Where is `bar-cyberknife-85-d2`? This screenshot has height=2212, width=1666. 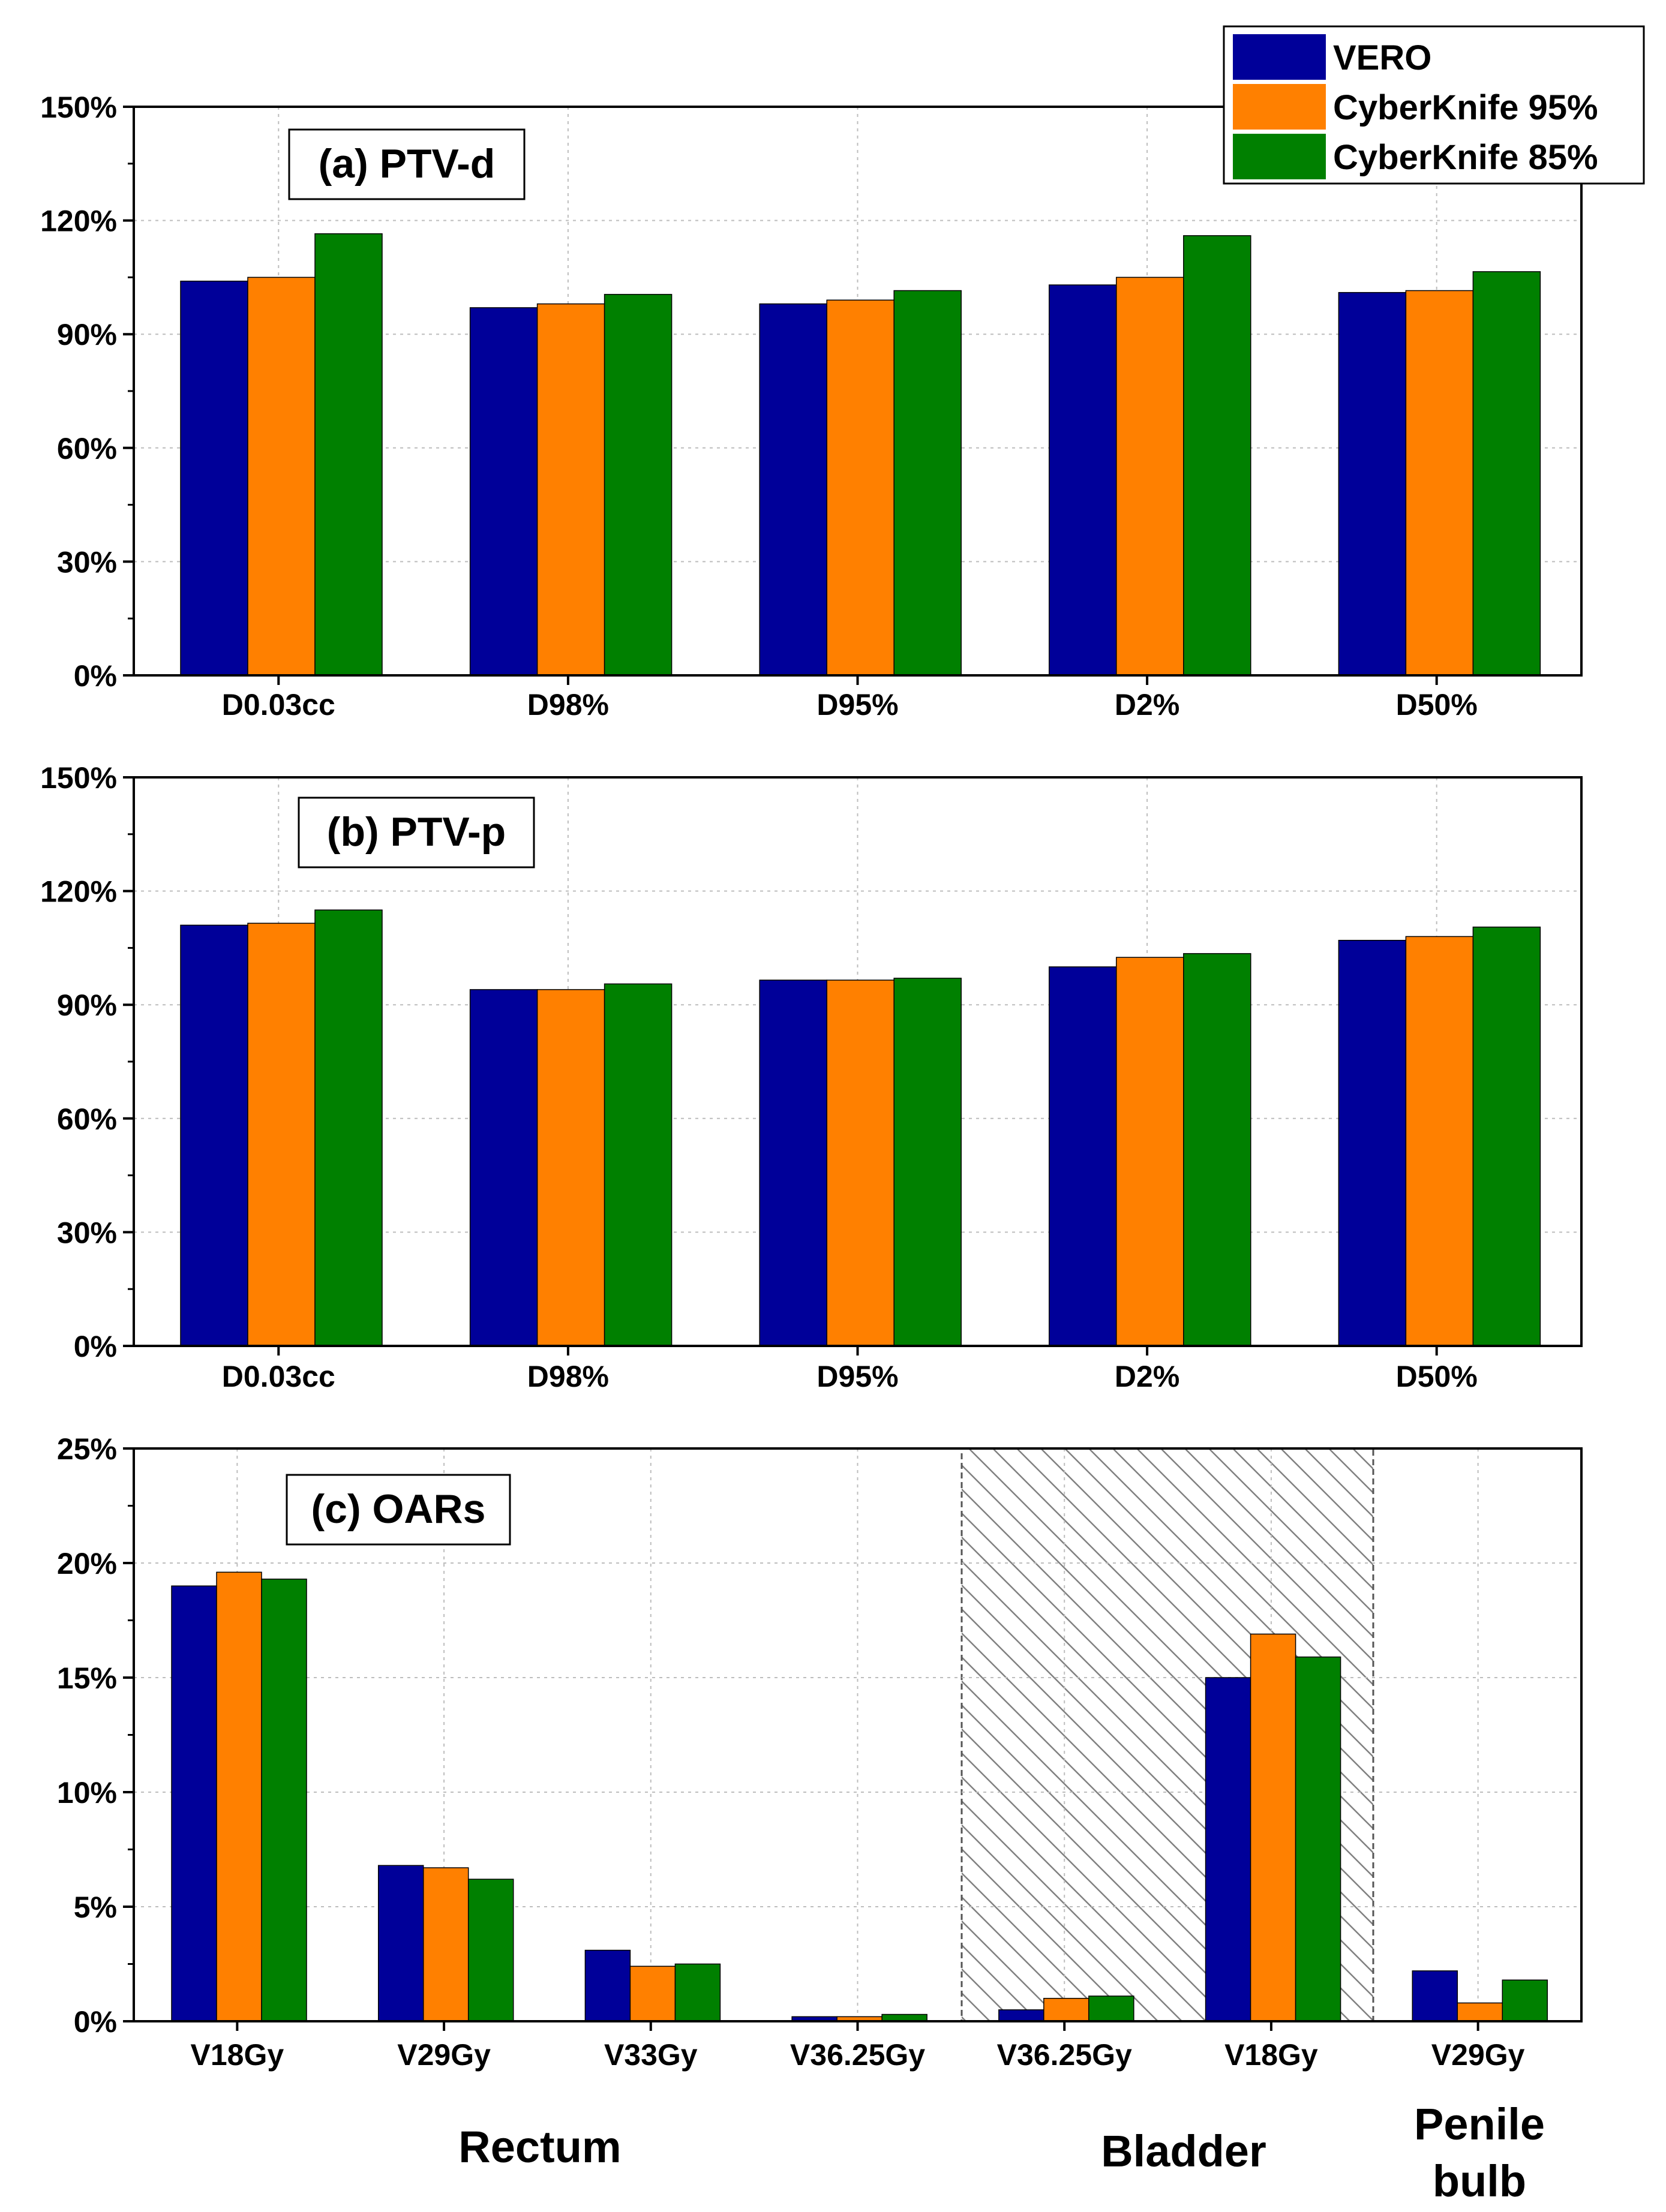
bar-cyberknife-85-d2 is located at coordinates (1217, 1150).